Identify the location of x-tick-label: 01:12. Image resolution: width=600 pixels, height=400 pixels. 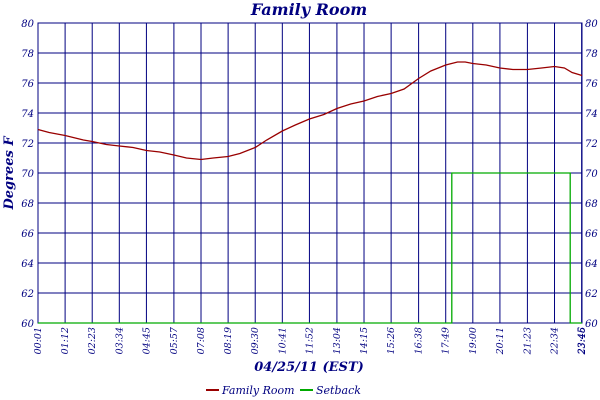
(65, 340).